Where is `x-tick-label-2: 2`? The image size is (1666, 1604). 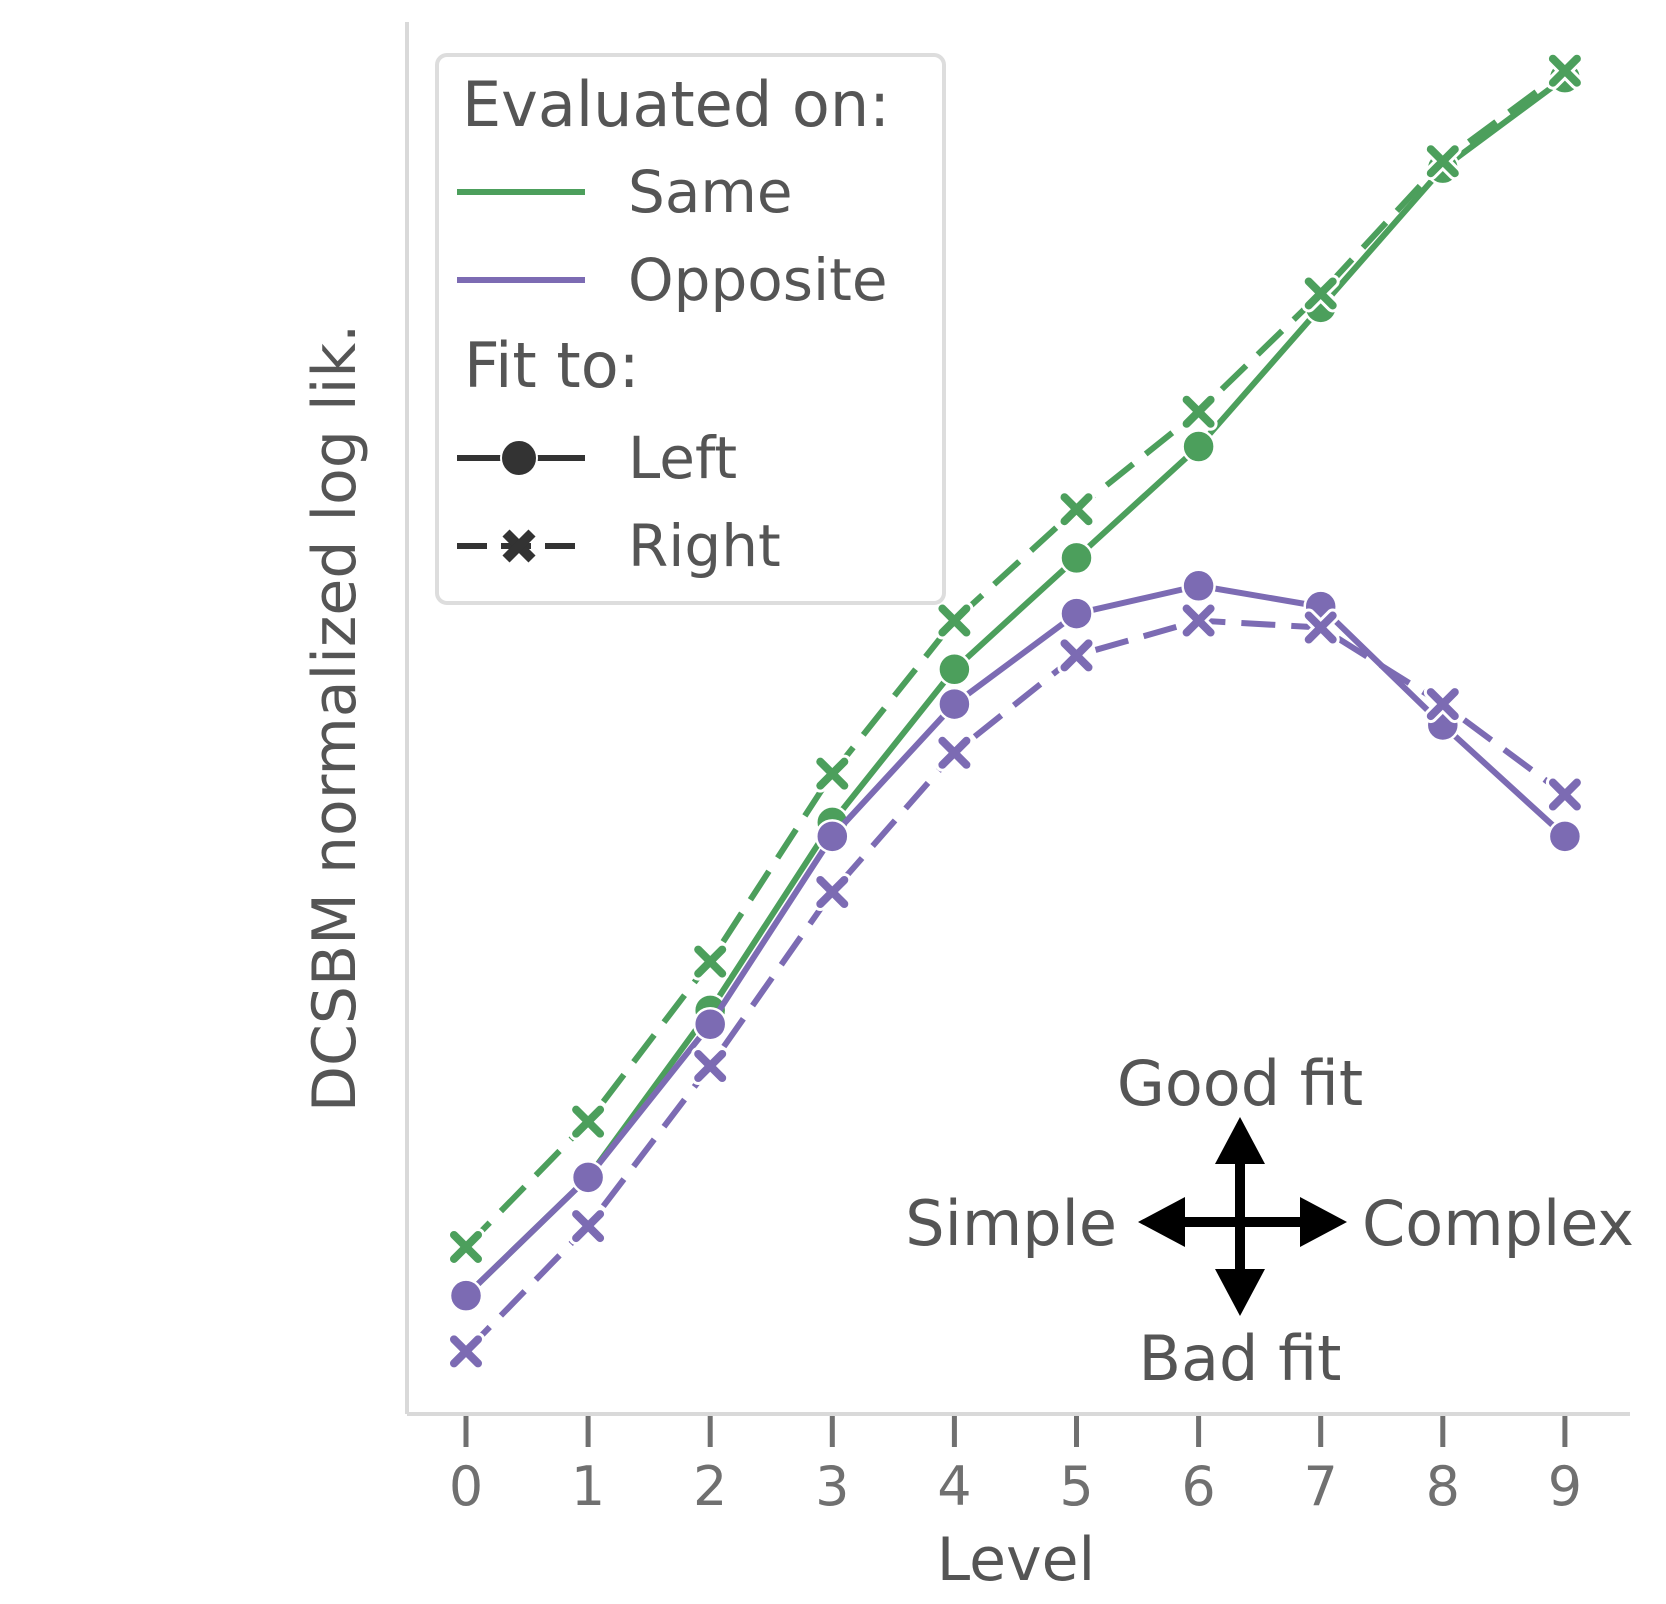 x-tick-label-2: 2 is located at coordinates (710, 1486).